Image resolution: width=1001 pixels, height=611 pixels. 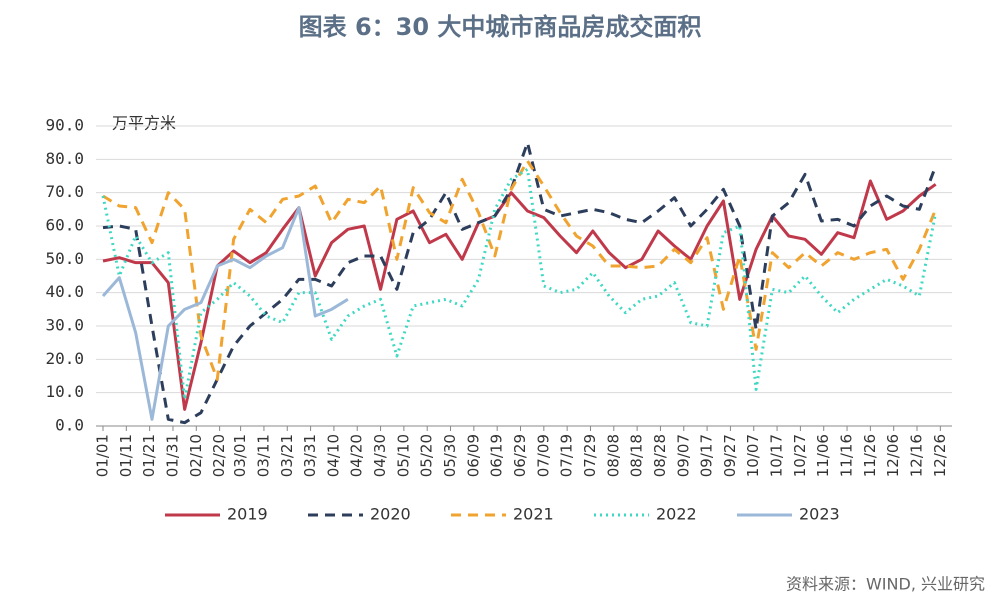 What do you see at coordinates (567, 455) in the screenshot?
I see `x-tick-label: 07/19` at bounding box center [567, 455].